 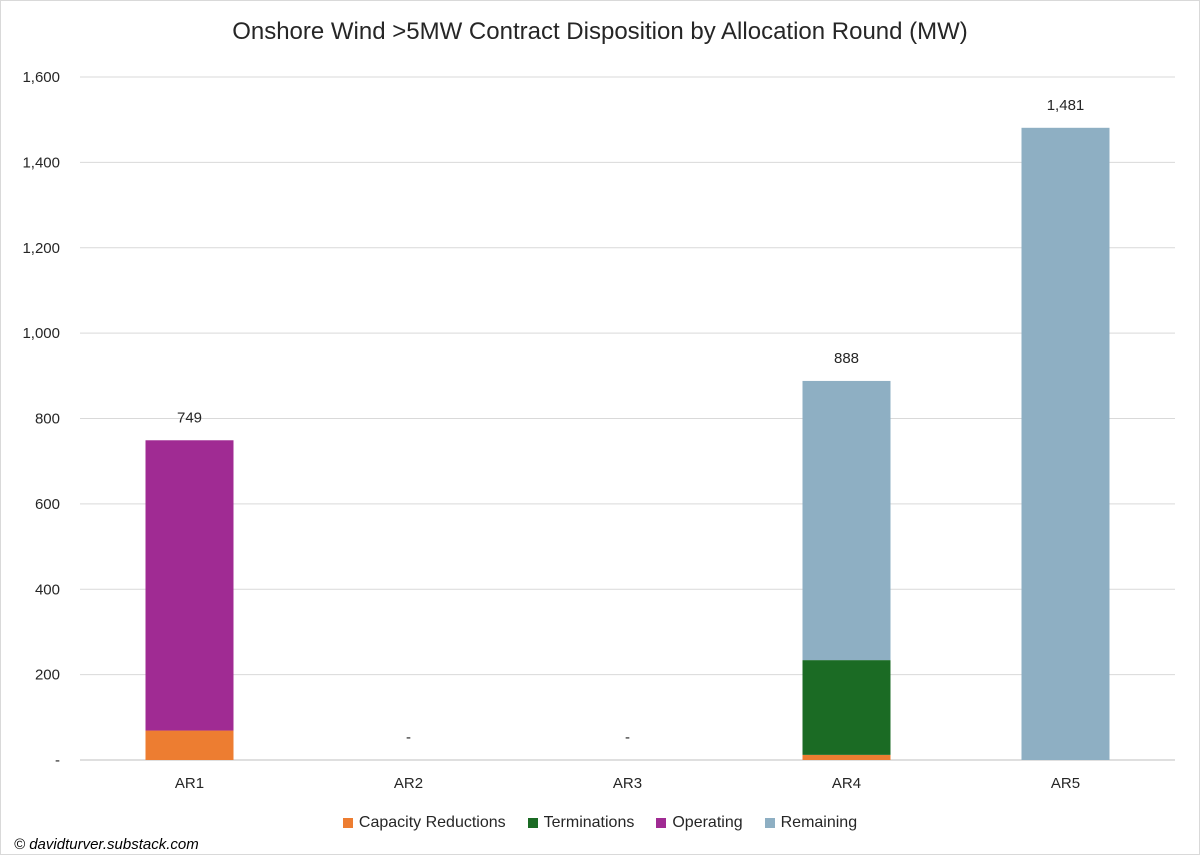 I want to click on x-tick-label: AR3, so click(x=627, y=783).